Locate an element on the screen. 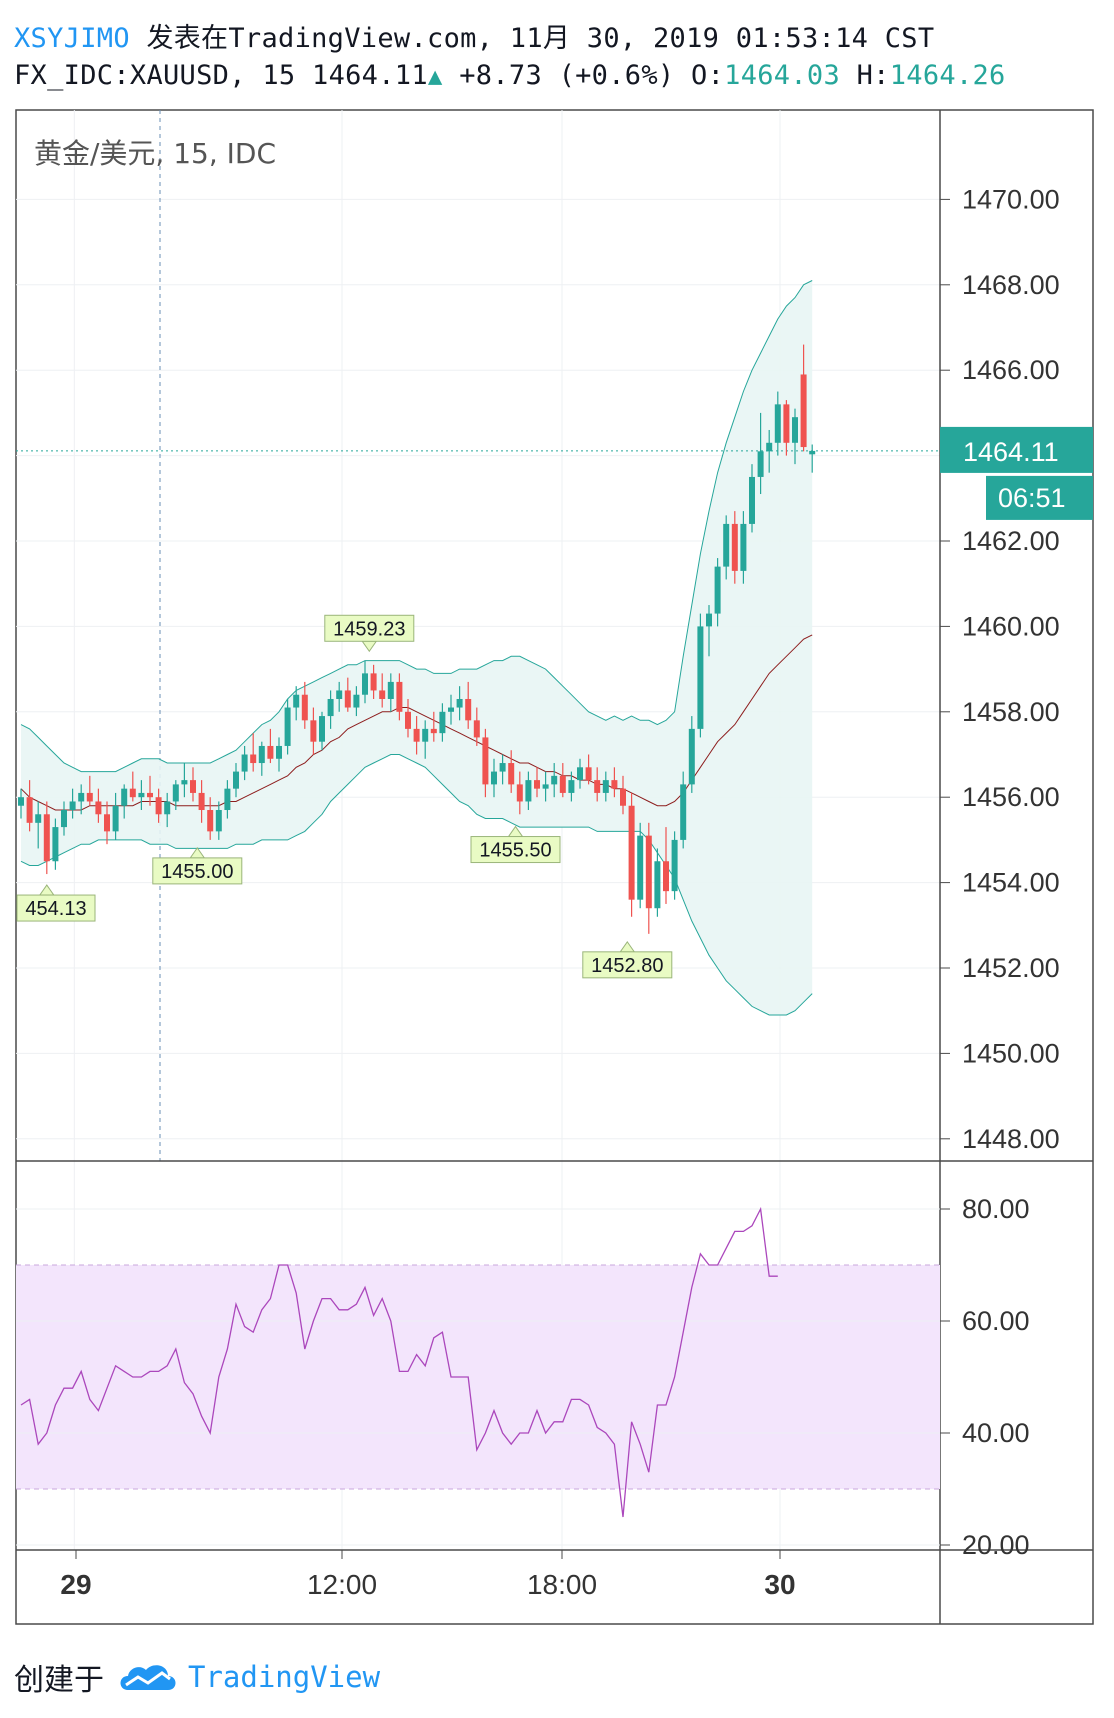 Image resolution: width=1114 pixels, height=1718 pixels. countdown-timer: 06:51 is located at coordinates (1032, 498).